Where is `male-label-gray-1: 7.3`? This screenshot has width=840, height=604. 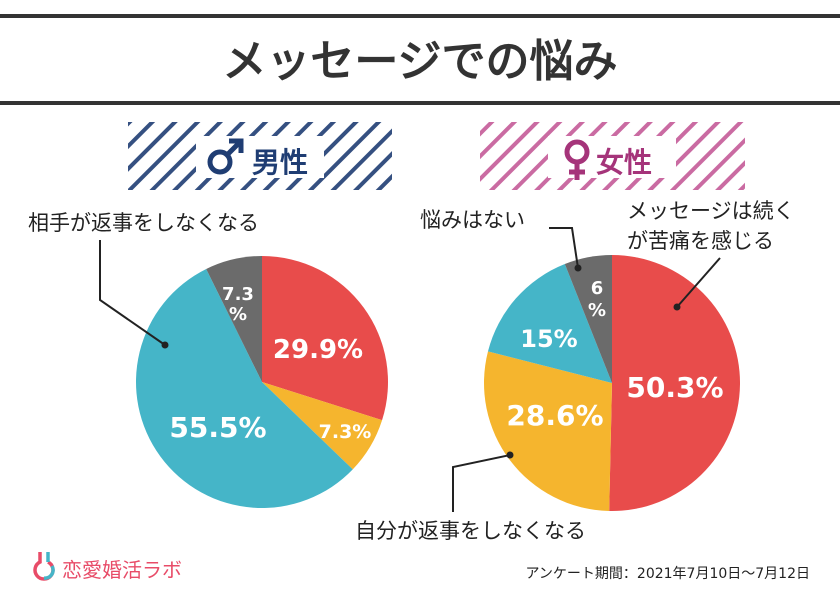 male-label-gray-1: 7.3 is located at coordinates (238, 294).